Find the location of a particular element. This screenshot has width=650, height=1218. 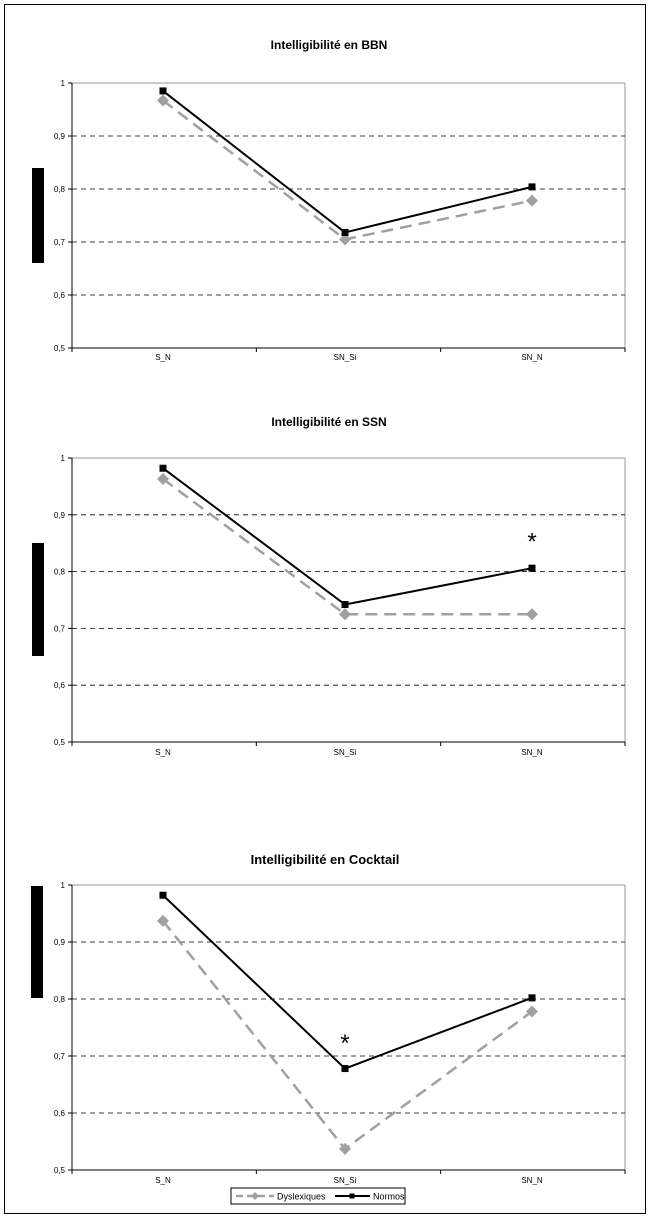

legend: Dyslexiques Normos is located at coordinates (318, 1196).